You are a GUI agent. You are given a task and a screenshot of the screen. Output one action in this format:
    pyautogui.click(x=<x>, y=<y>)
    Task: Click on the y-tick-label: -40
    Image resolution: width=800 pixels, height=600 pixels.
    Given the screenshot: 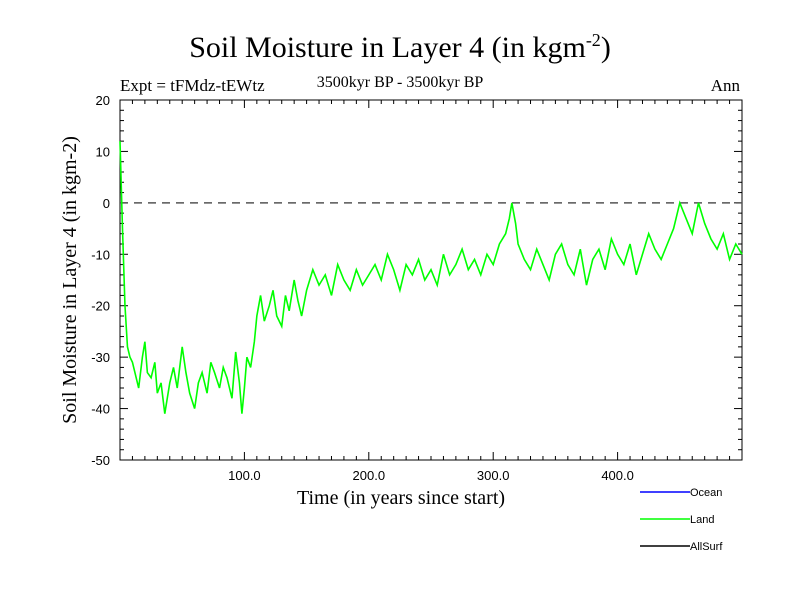 What is the action you would take?
    pyautogui.click(x=100, y=409)
    